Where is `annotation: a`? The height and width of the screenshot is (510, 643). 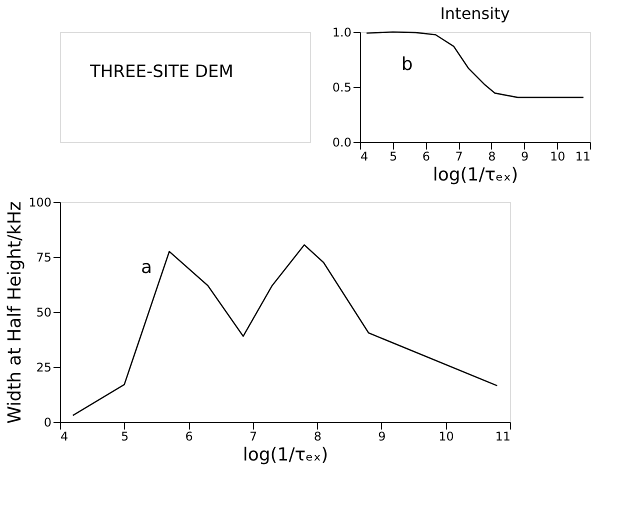
annotation: a is located at coordinates (146, 267).